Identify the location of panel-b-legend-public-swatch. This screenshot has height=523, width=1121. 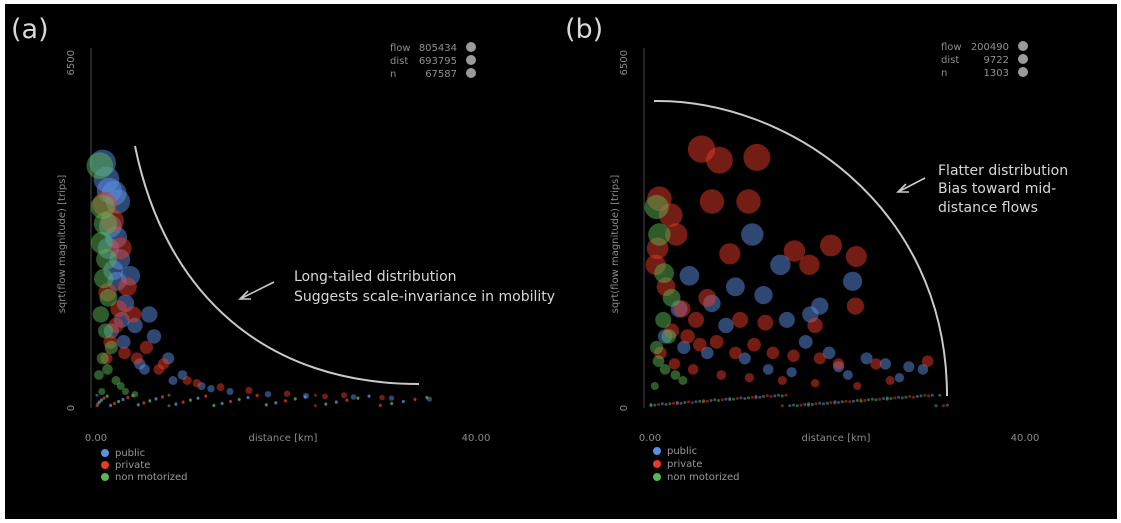
(657, 451).